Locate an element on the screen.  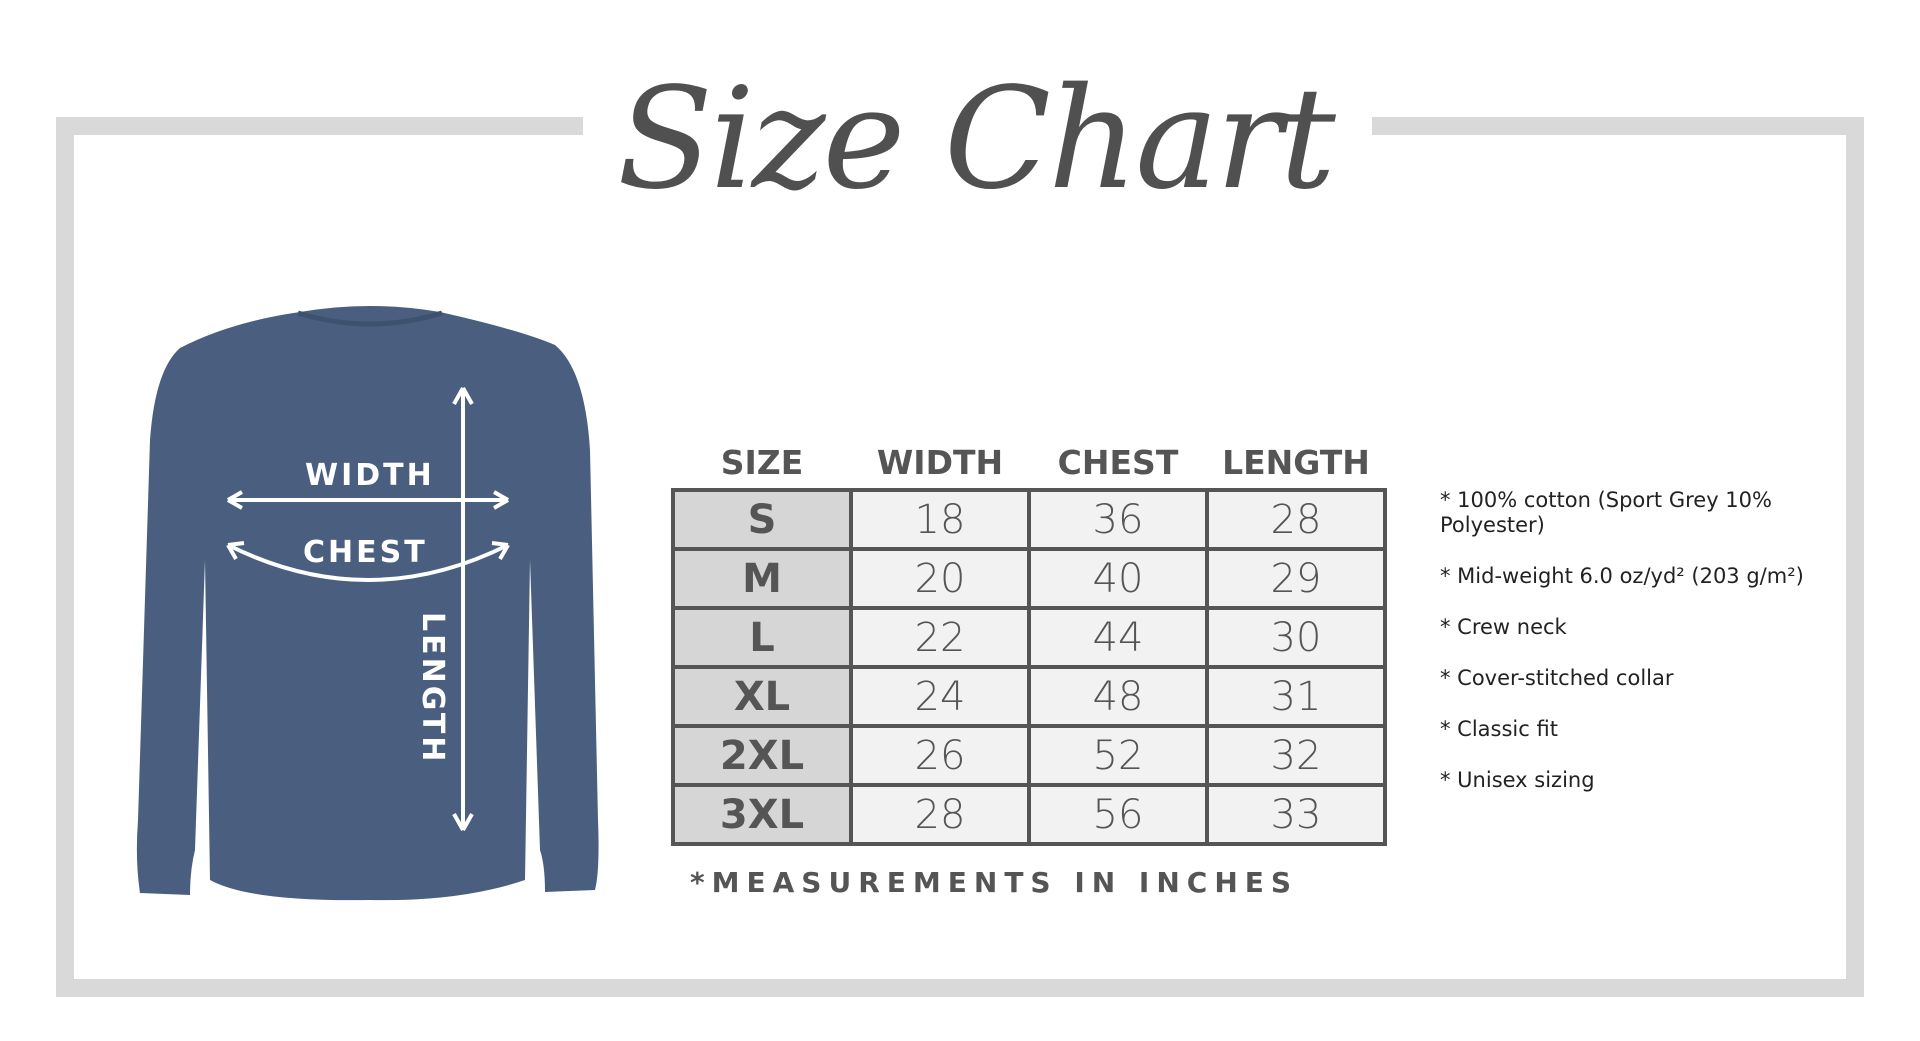
cell-chest: 56 is located at coordinates (1118, 814).